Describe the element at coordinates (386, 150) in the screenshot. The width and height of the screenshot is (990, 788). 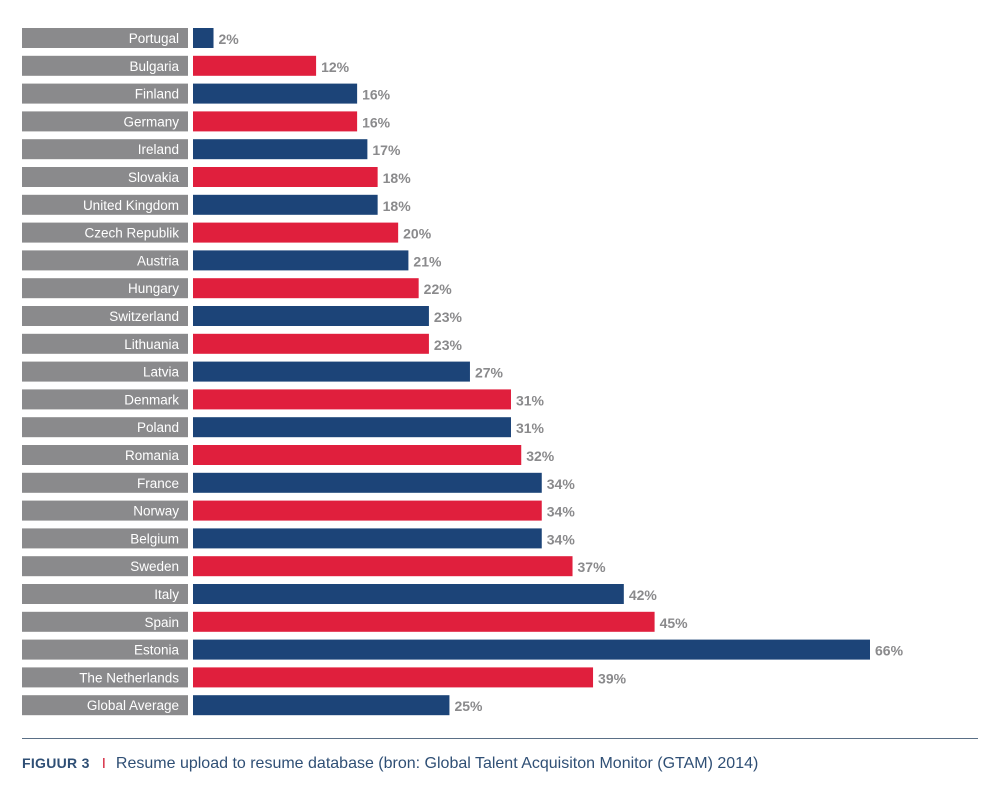
I see `value-label: 17%` at that location.